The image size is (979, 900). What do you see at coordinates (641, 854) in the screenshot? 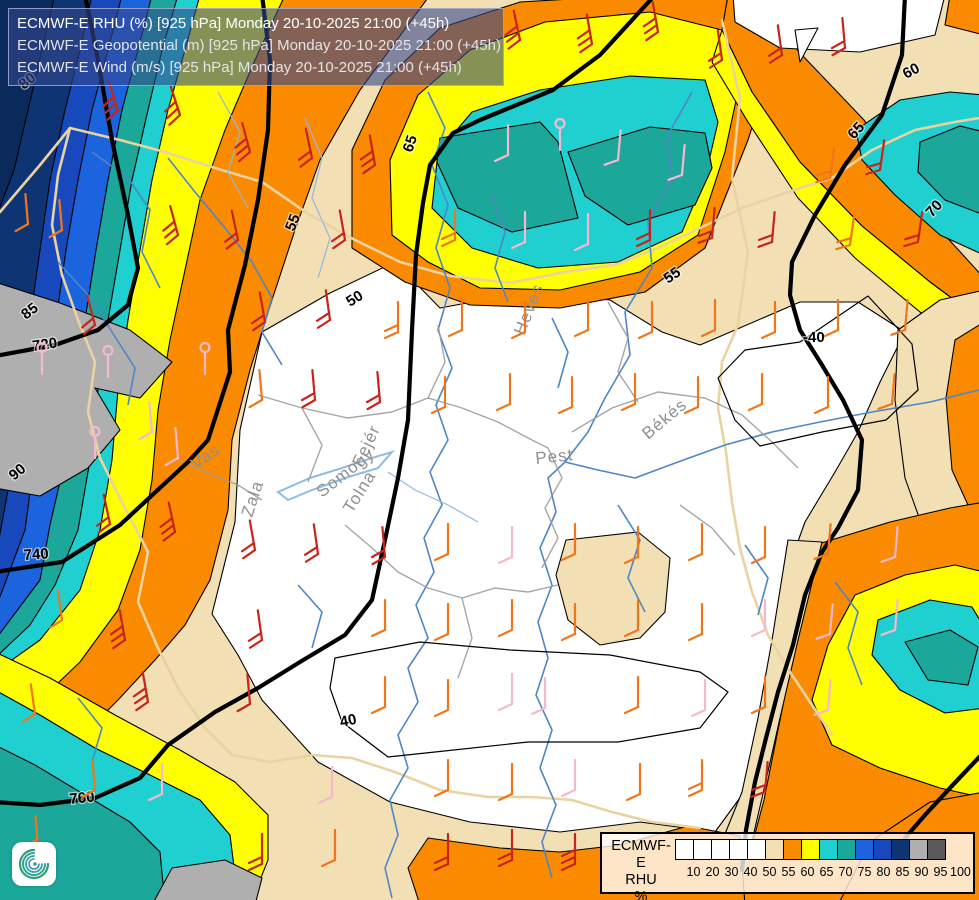
I see `legend-model-name: ECMWF-E` at bounding box center [641, 854].